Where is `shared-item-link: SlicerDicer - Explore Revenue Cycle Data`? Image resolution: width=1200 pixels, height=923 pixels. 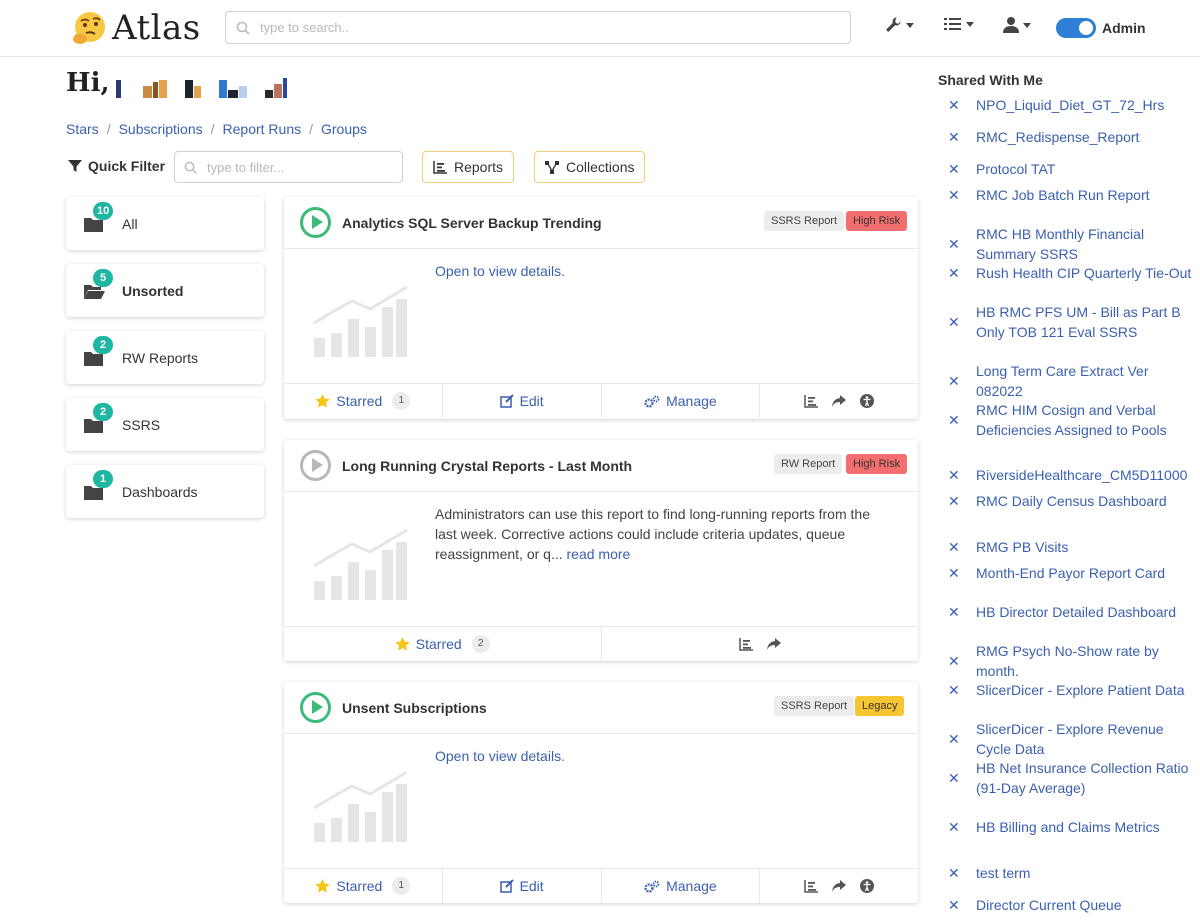 shared-item-link: SlicerDicer - Explore Revenue Cycle Data is located at coordinates (1070, 739).